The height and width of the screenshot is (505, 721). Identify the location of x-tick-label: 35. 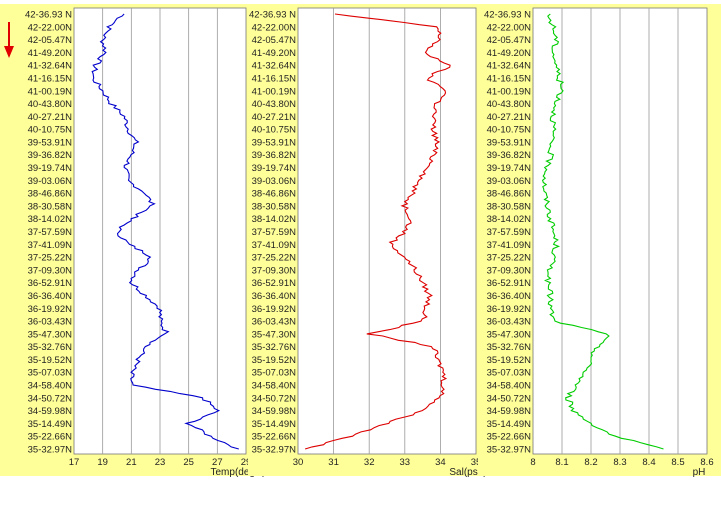
(476, 462).